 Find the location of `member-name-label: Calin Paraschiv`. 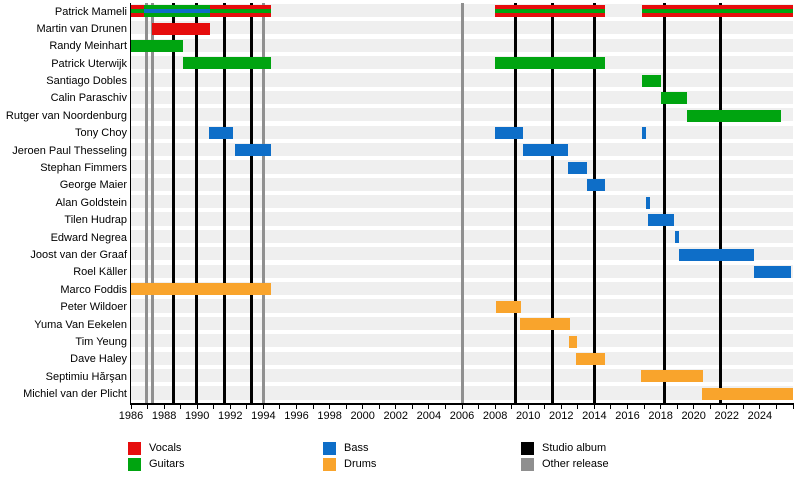

member-name-label: Calin Paraschiv is located at coordinates (88, 98).